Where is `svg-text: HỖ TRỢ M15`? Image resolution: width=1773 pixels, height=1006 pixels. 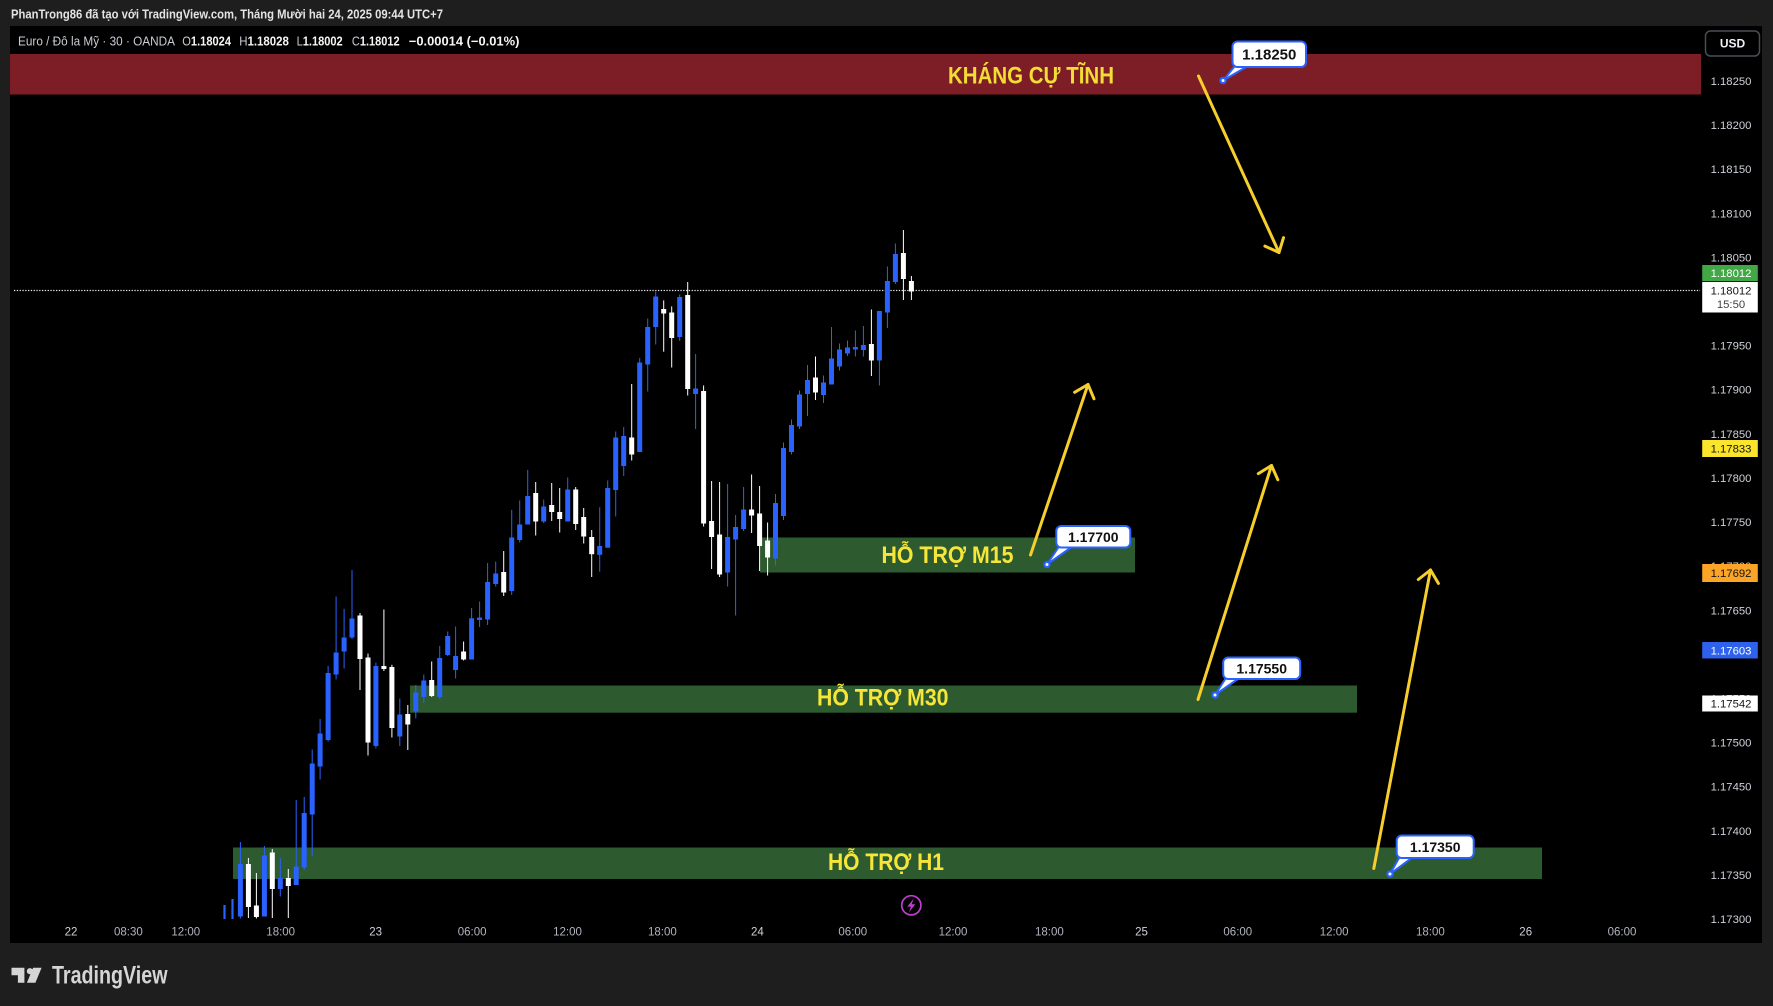 svg-text: HỖ TRỢ M15 is located at coordinates (948, 554).